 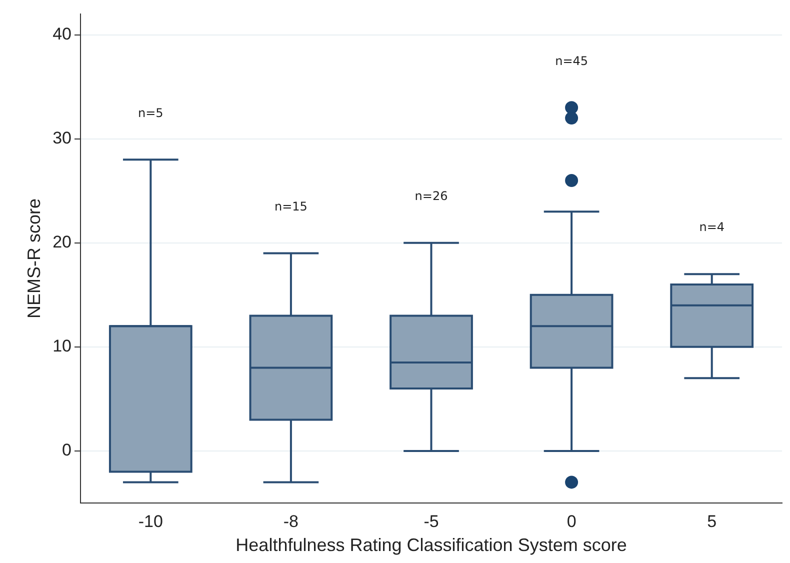 I want to click on y-tick-label: 30, so click(x=62, y=138).